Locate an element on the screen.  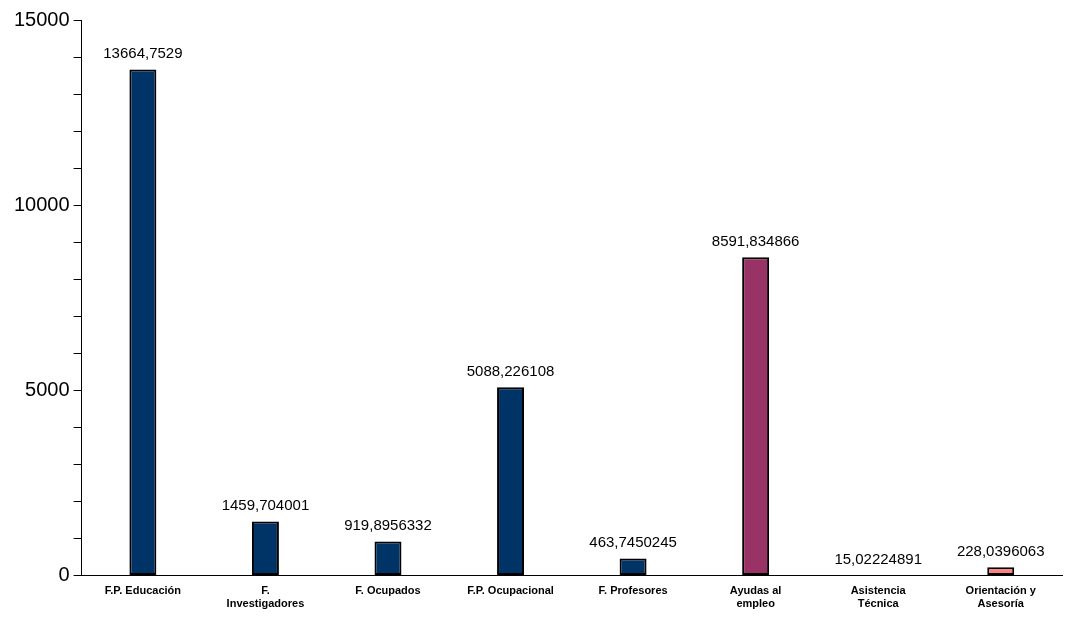
data-label: 15,02224891 is located at coordinates (878, 558).